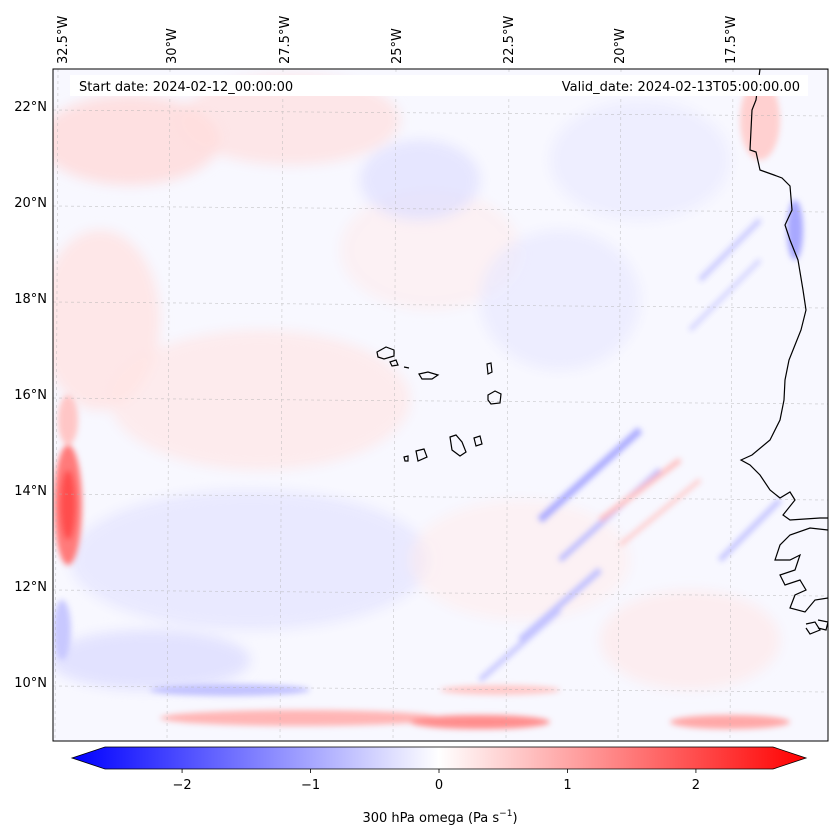  What do you see at coordinates (172, 46) in the screenshot?
I see `lon-label: 30°W` at bounding box center [172, 46].